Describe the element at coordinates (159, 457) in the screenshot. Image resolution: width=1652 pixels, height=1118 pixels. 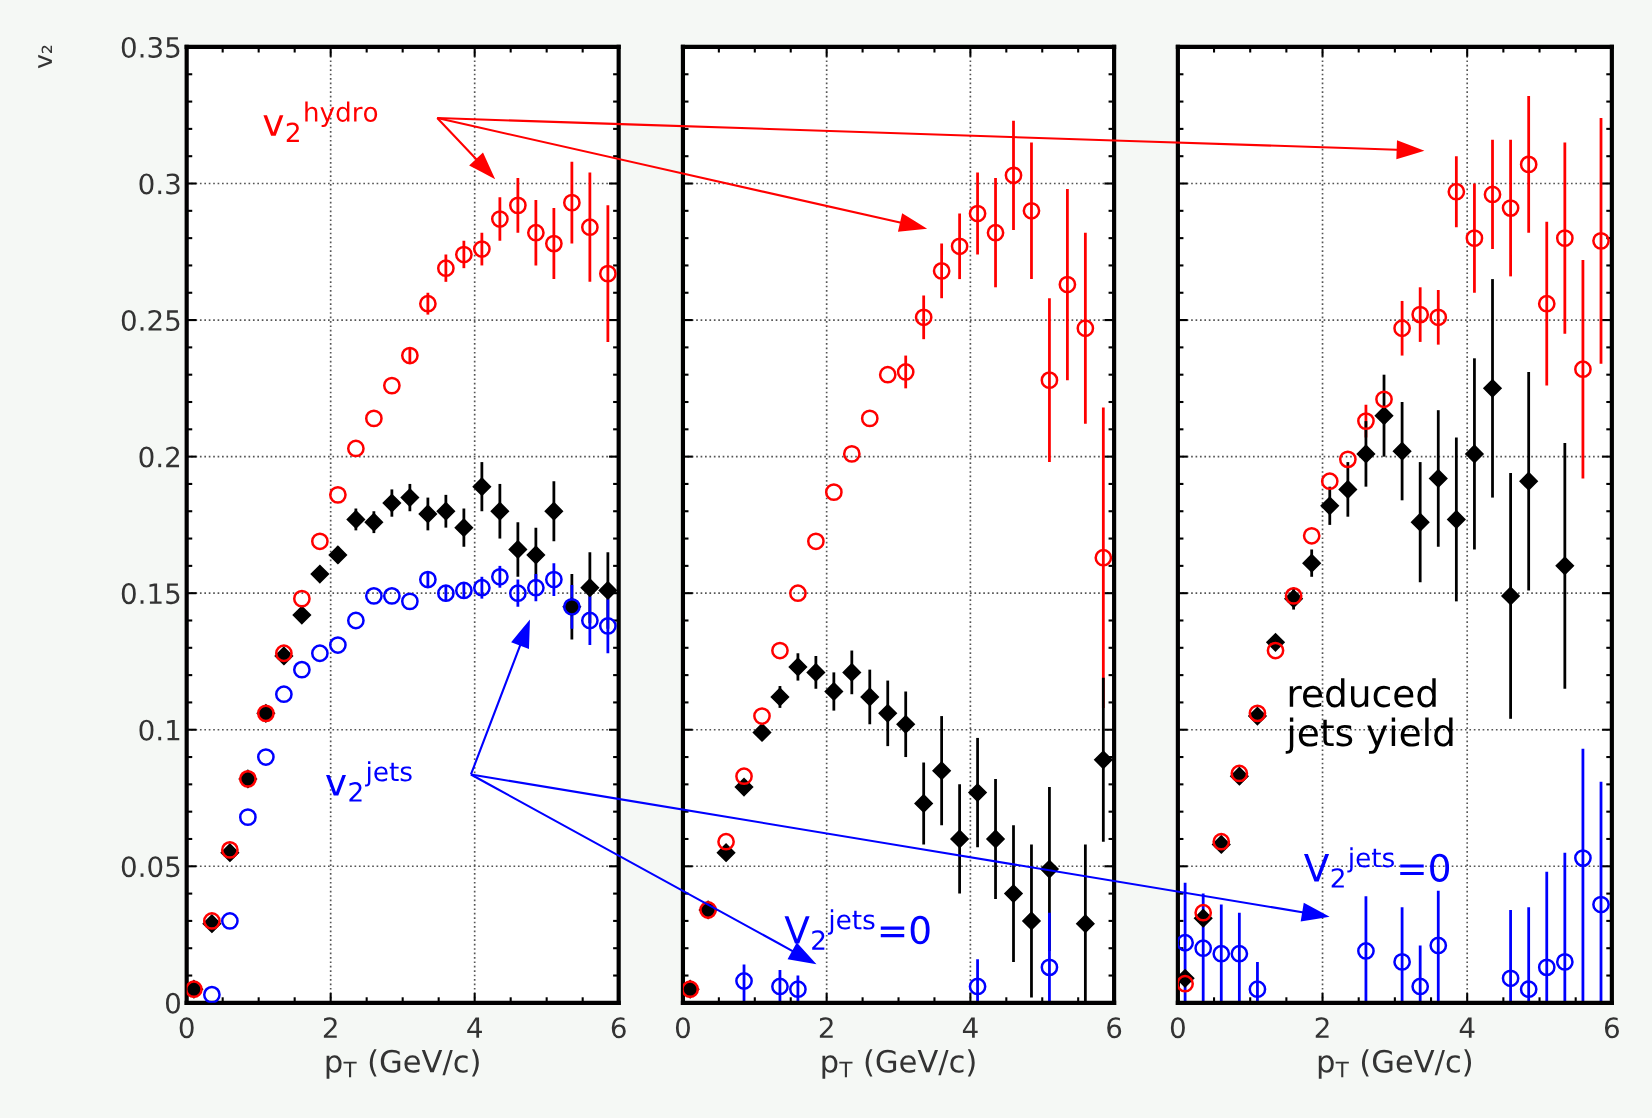
I see `y-tick-label: 0.2` at that location.